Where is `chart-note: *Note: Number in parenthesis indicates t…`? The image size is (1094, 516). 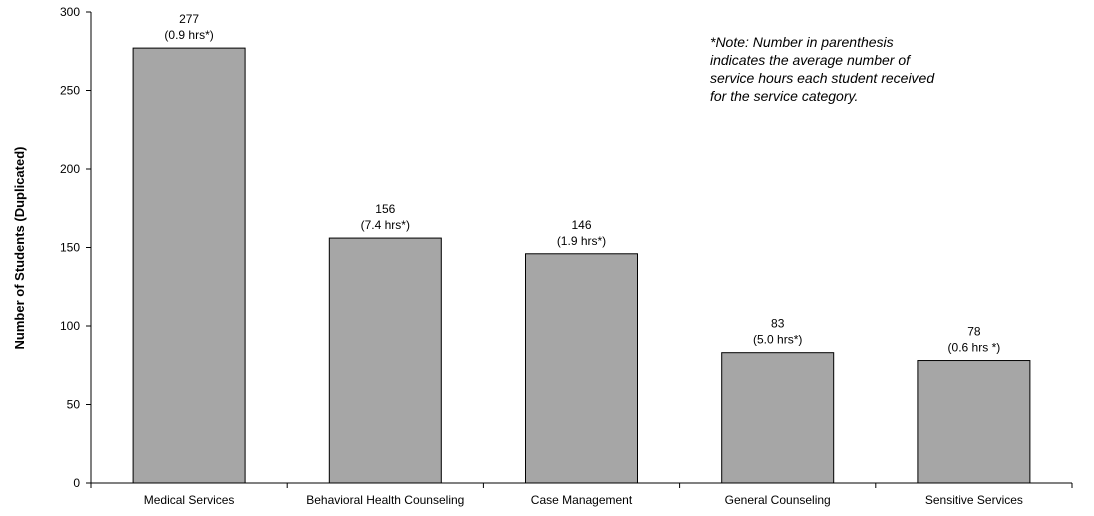 chart-note: *Note: Number in parenthesis indicates t… is located at coordinates (880, 69).